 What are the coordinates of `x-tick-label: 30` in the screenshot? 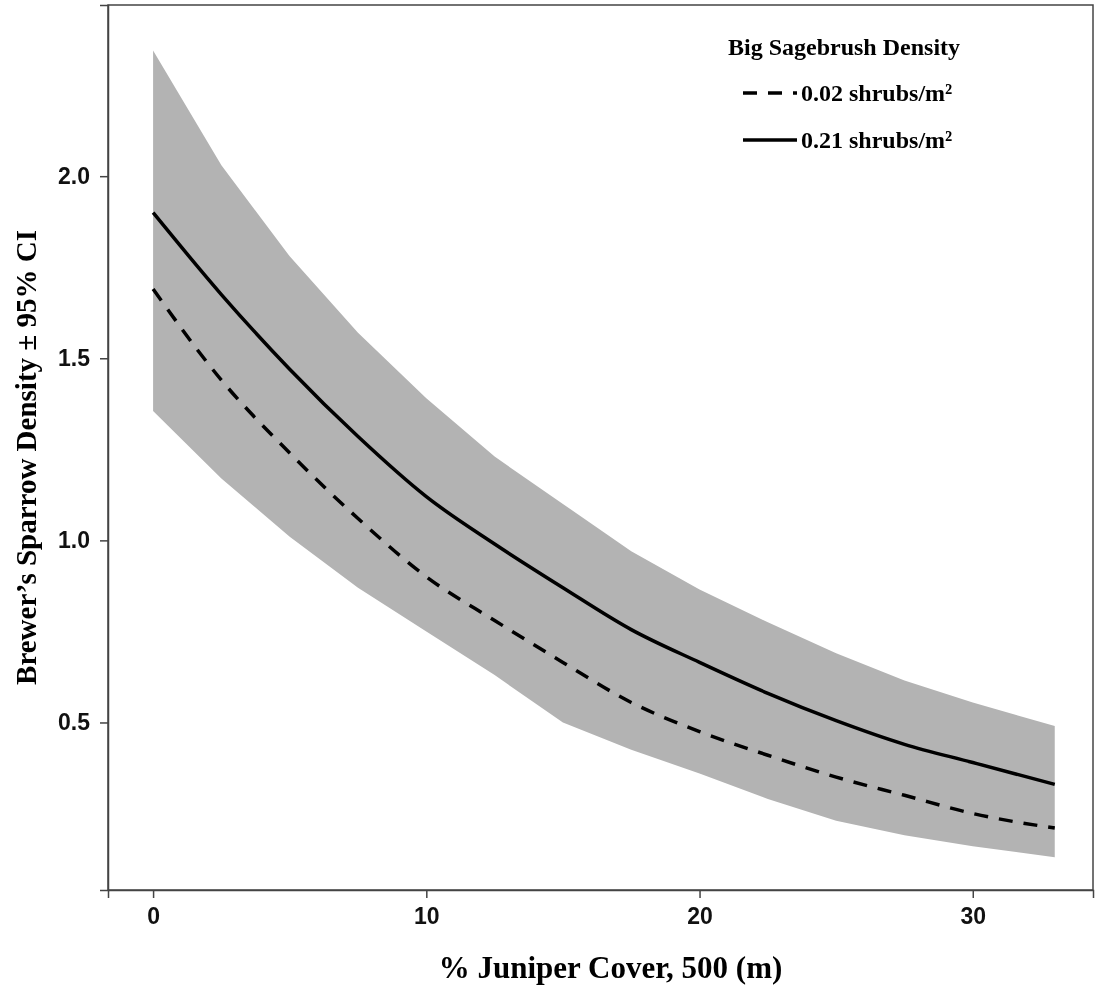 It's located at (973, 916).